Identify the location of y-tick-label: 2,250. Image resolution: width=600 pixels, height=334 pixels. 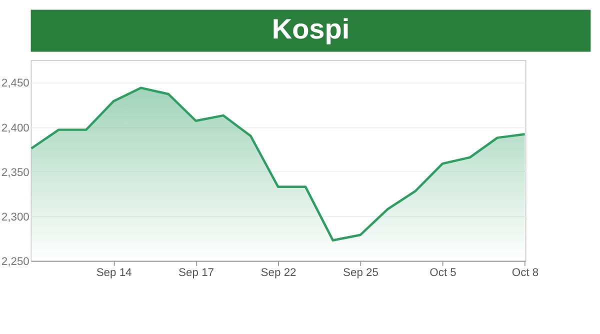
(15, 262).